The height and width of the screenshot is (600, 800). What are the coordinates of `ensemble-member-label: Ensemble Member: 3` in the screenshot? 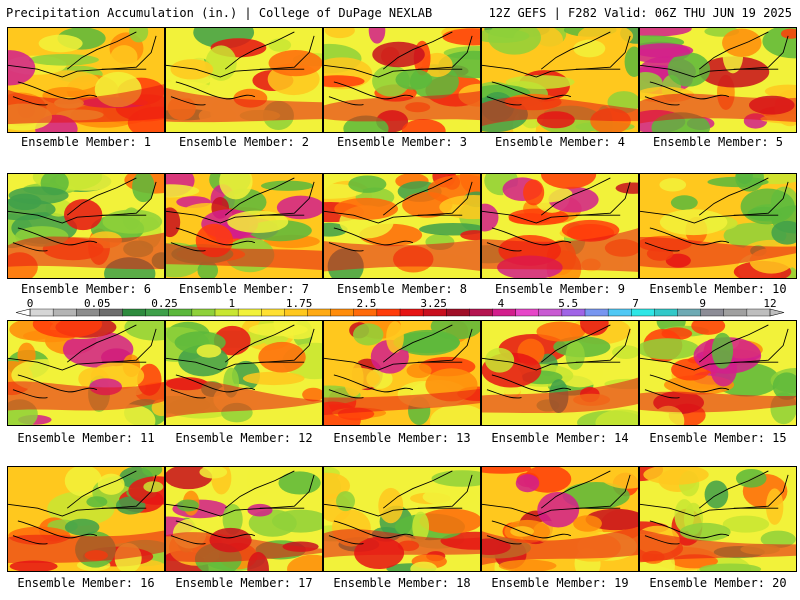 It's located at (402, 142).